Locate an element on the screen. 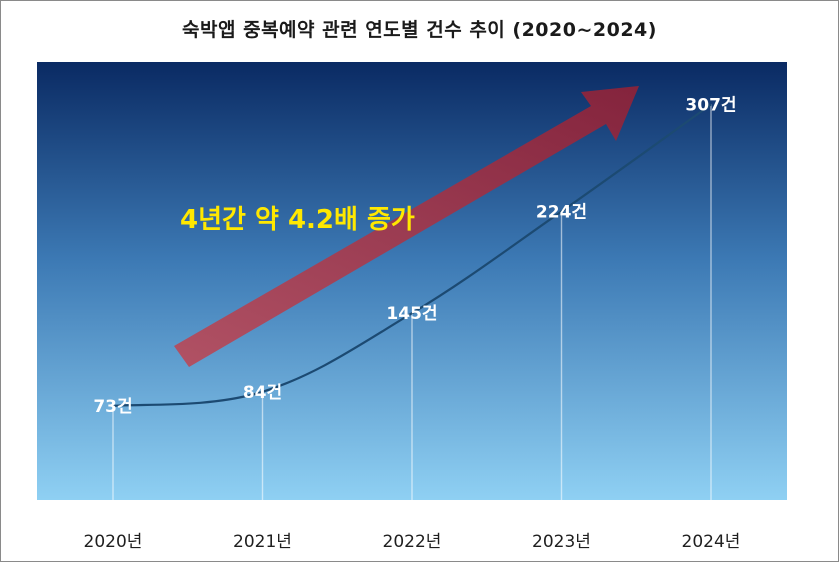 Image resolution: width=839 pixels, height=562 pixels. data-label-1: 84건 is located at coordinates (262, 393).